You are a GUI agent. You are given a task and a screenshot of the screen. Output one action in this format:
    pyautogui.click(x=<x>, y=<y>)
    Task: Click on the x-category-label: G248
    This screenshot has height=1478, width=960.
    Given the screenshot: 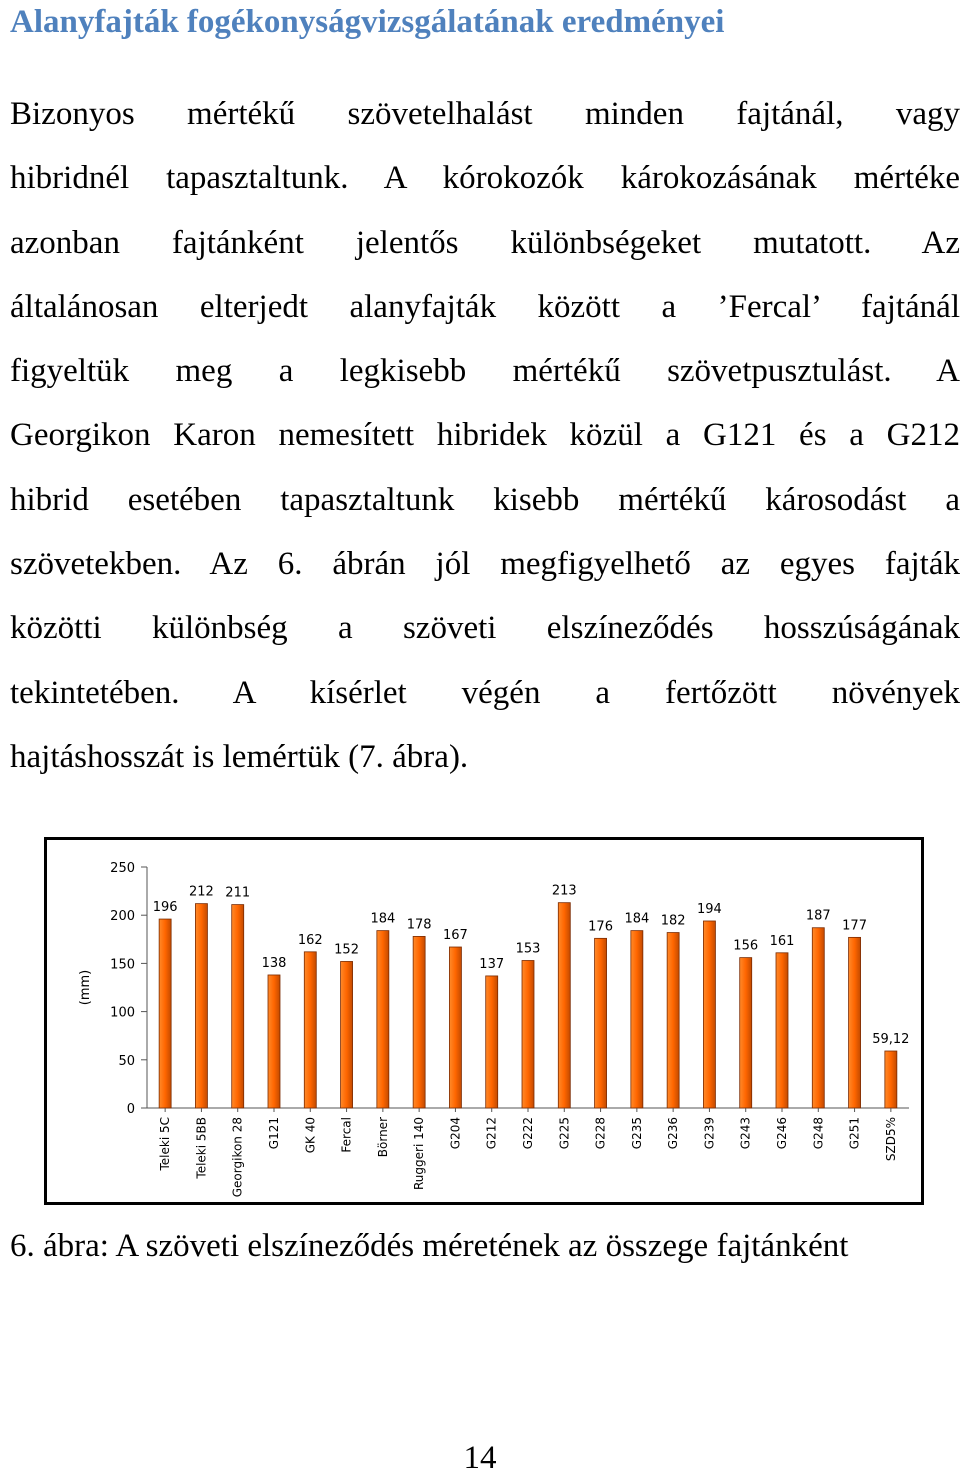 What is the action you would take?
    pyautogui.click(x=818, y=1133)
    